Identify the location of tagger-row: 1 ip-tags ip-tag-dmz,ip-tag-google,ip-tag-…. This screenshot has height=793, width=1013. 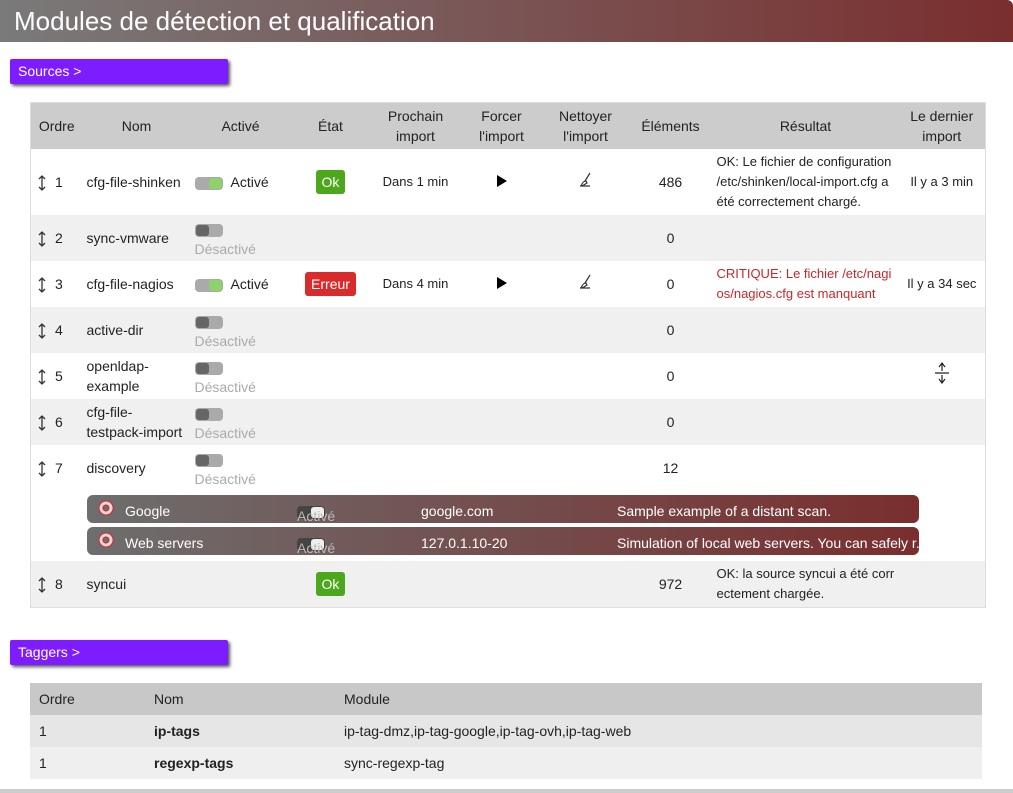
(506, 731).